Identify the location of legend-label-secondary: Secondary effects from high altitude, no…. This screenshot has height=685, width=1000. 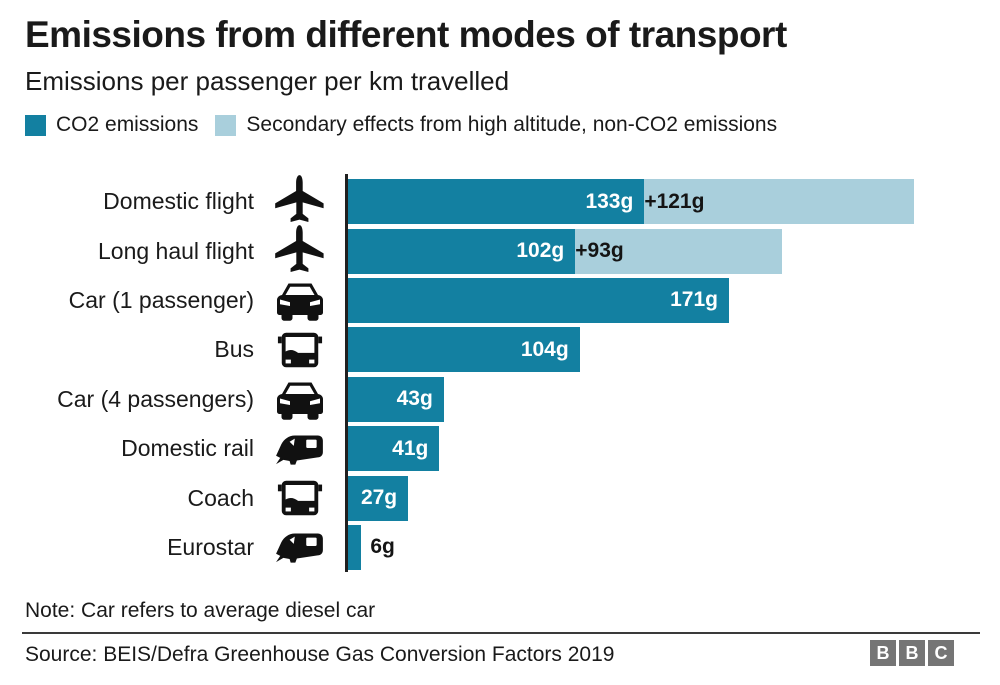
(512, 124).